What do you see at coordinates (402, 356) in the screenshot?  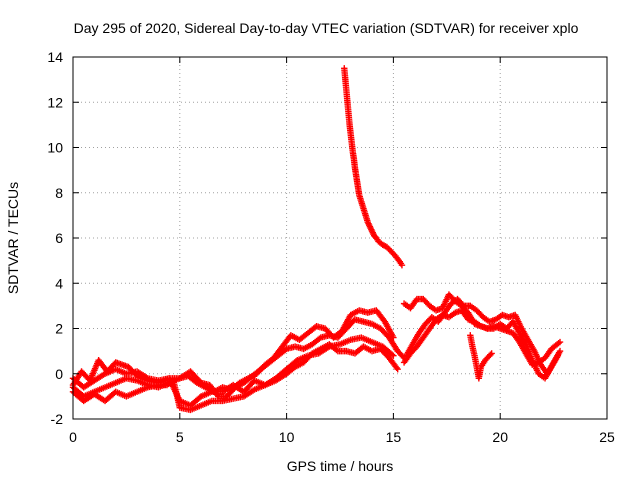 I see `data-point-track-b` at bounding box center [402, 356].